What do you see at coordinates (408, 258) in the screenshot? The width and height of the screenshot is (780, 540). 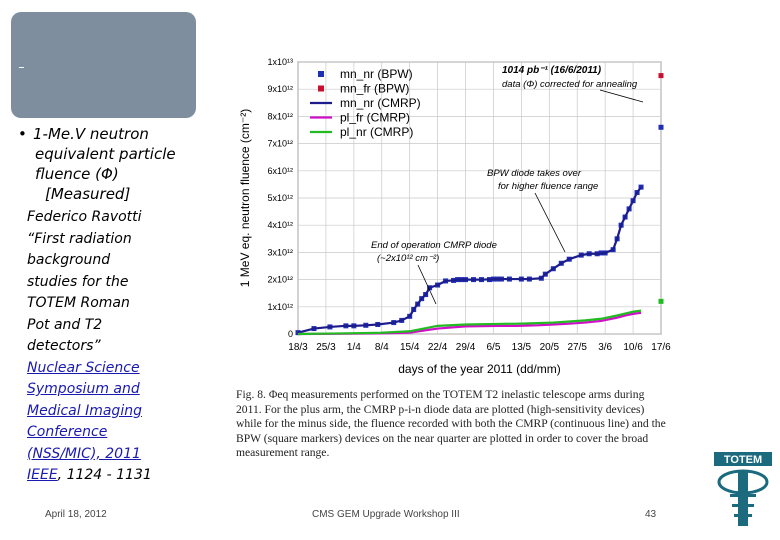 I see `chart-annotation: (~2x10¹² cm⁻²)` at bounding box center [408, 258].